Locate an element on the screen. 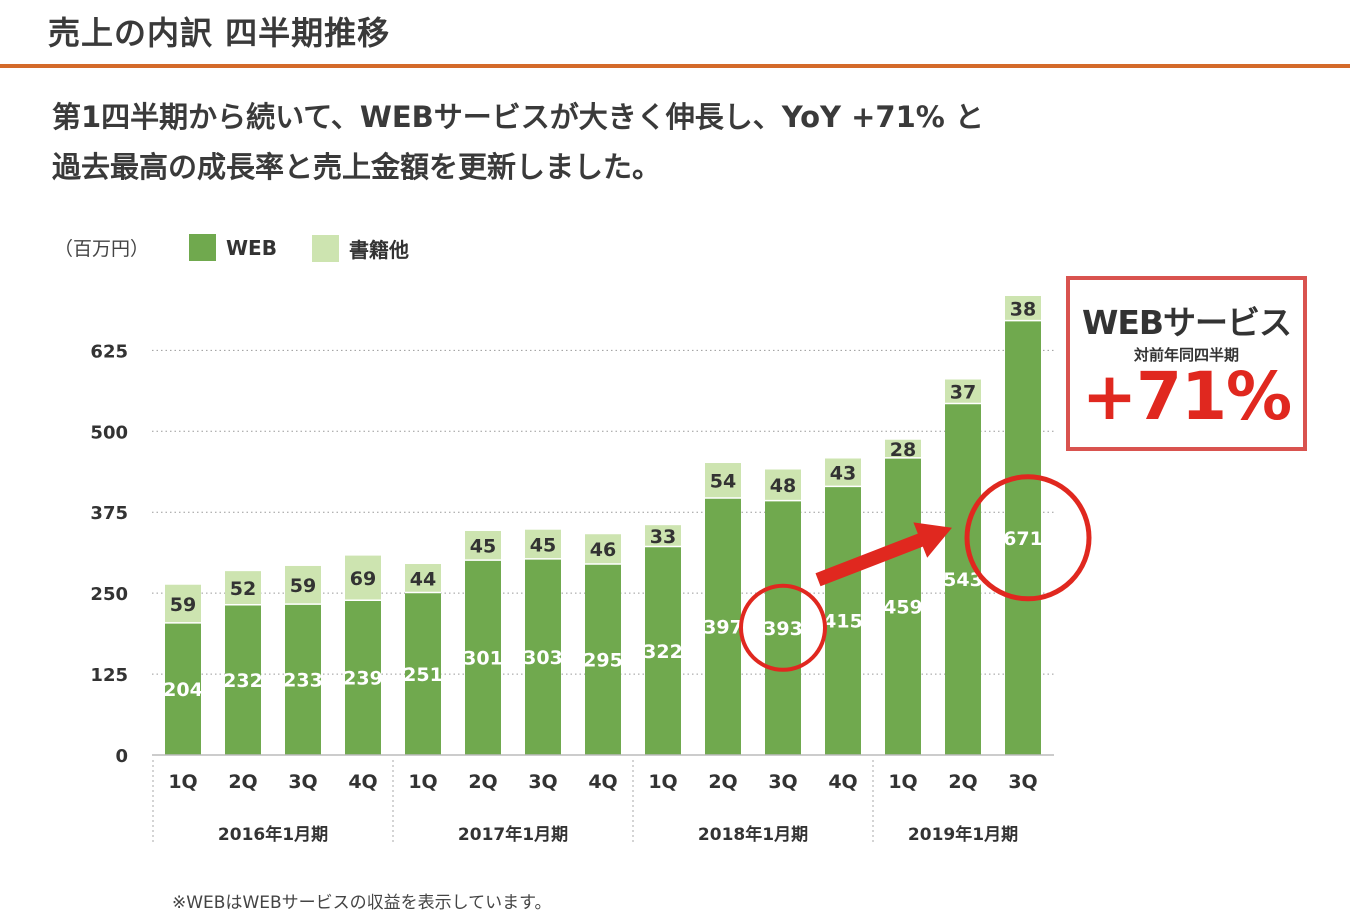 The image size is (1350, 923). data-label-web: 301 is located at coordinates (483, 659).